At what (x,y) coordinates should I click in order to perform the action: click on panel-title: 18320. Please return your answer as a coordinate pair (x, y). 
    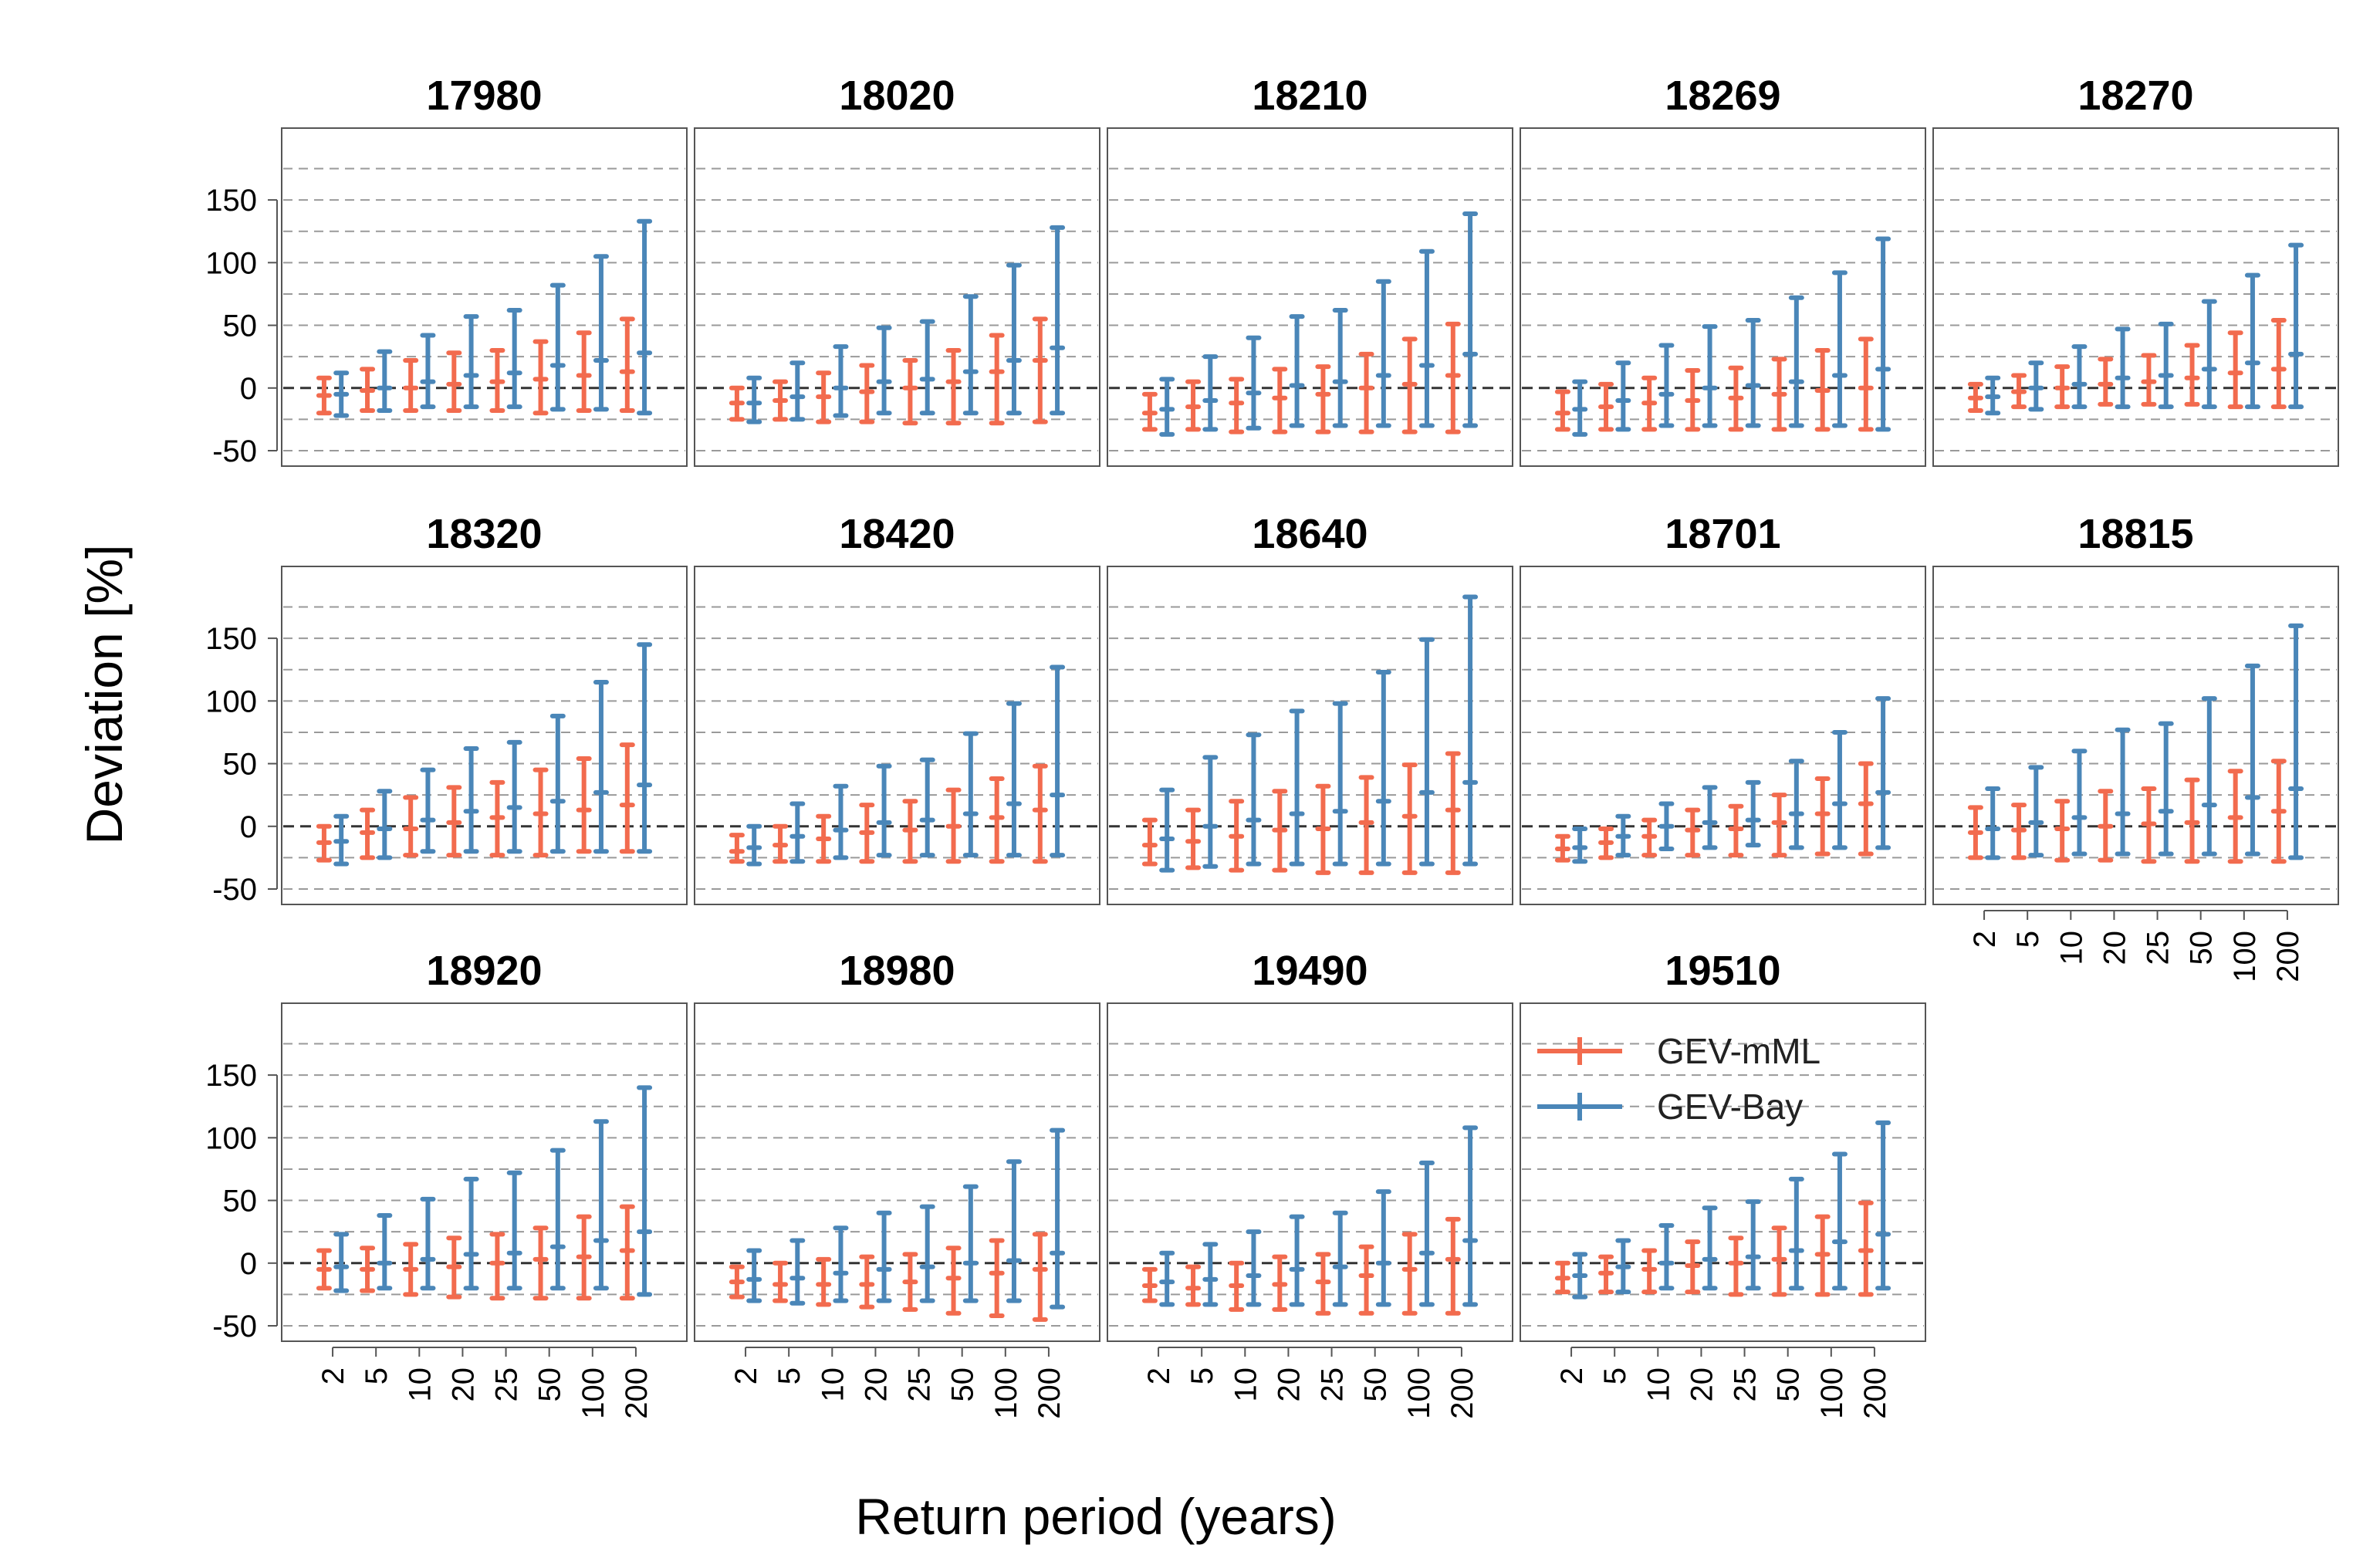
    Looking at the image, I should click on (484, 534).